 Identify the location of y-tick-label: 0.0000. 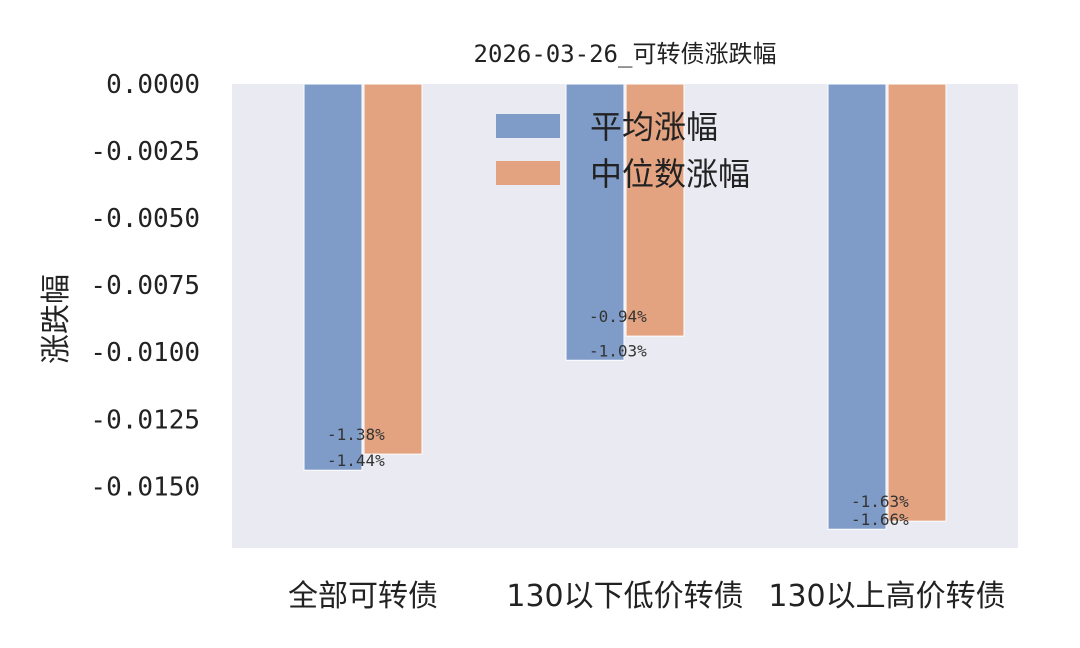
(153, 85).